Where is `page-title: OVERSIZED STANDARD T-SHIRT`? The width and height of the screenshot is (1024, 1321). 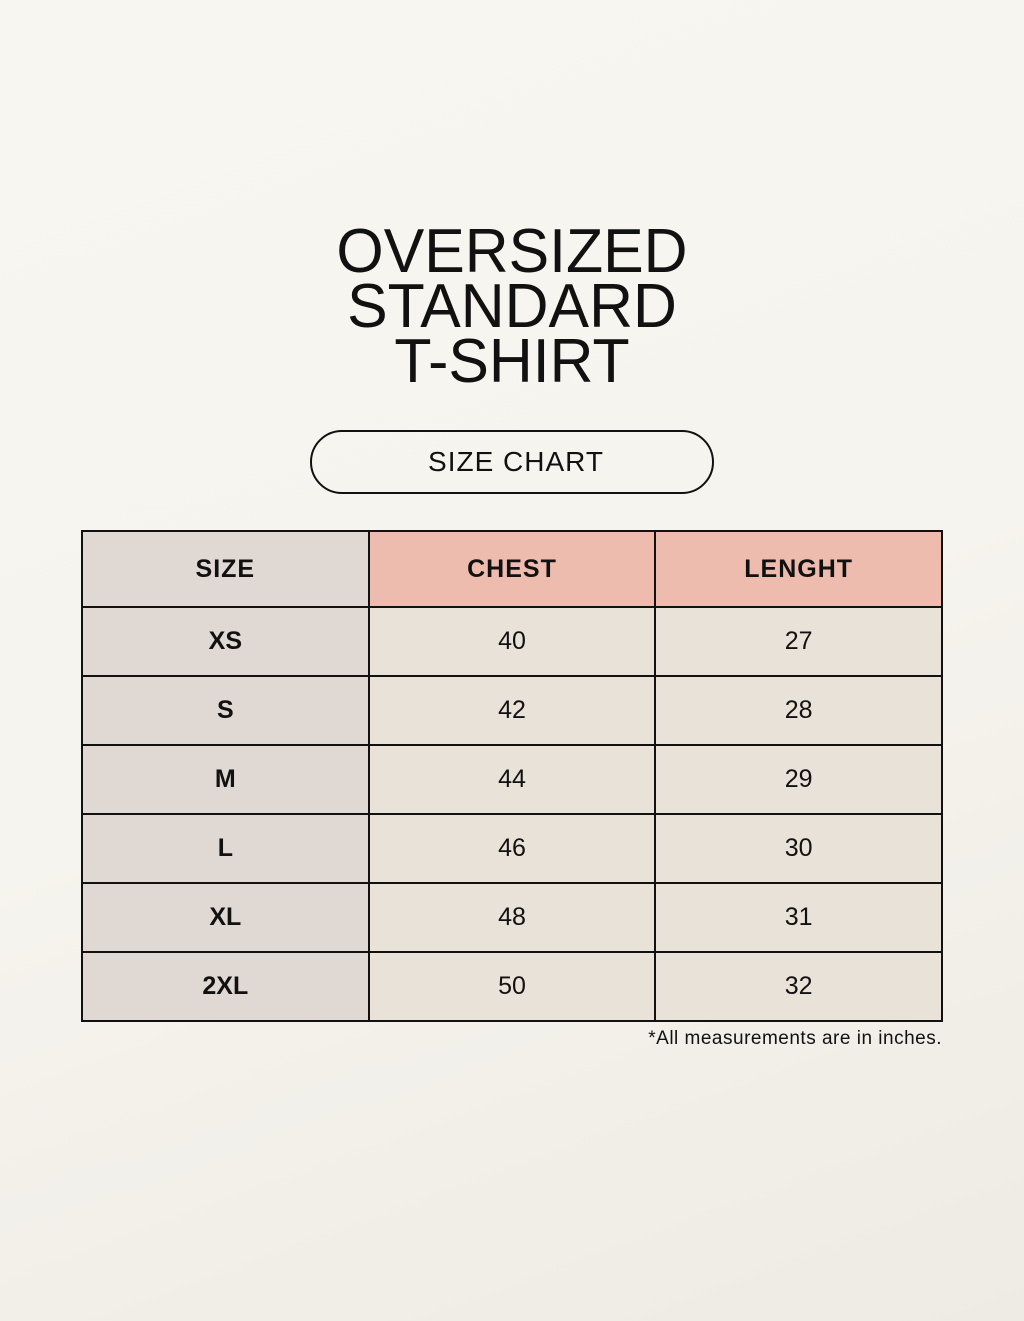
page-title: OVERSIZED STANDARD T-SHIRT is located at coordinates (512, 306).